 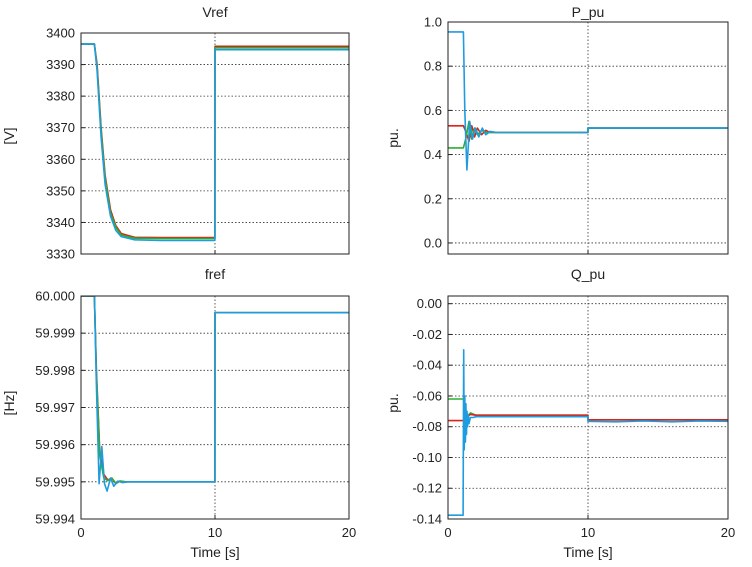 I want to click on q-pu-xlabel: Time [s], so click(x=587, y=552).